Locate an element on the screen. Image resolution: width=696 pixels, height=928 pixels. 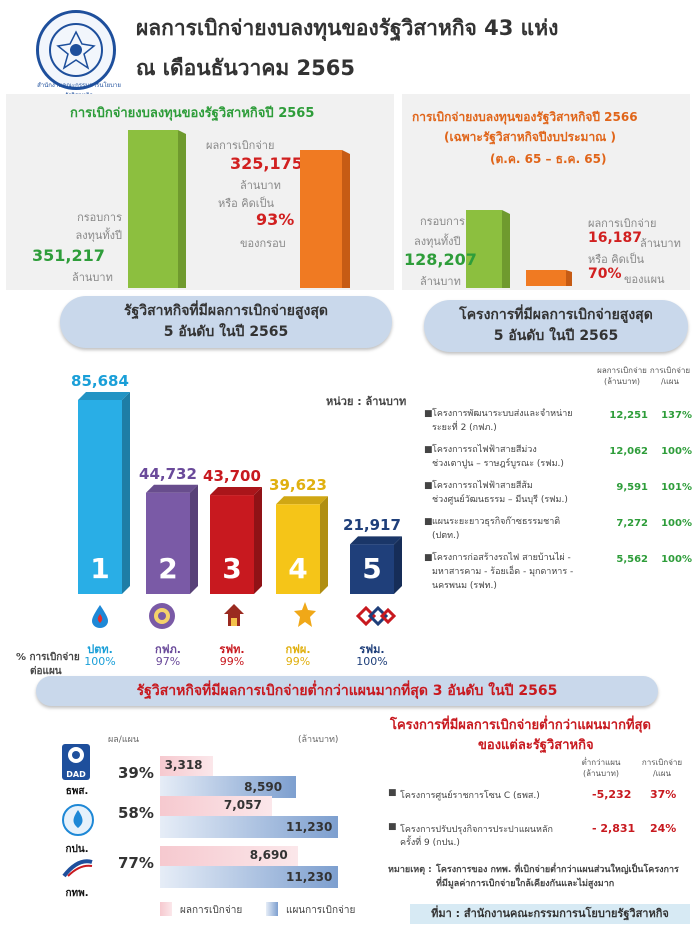
budget-2565-unit: ล้านบาท is located at coordinates (92, 277).